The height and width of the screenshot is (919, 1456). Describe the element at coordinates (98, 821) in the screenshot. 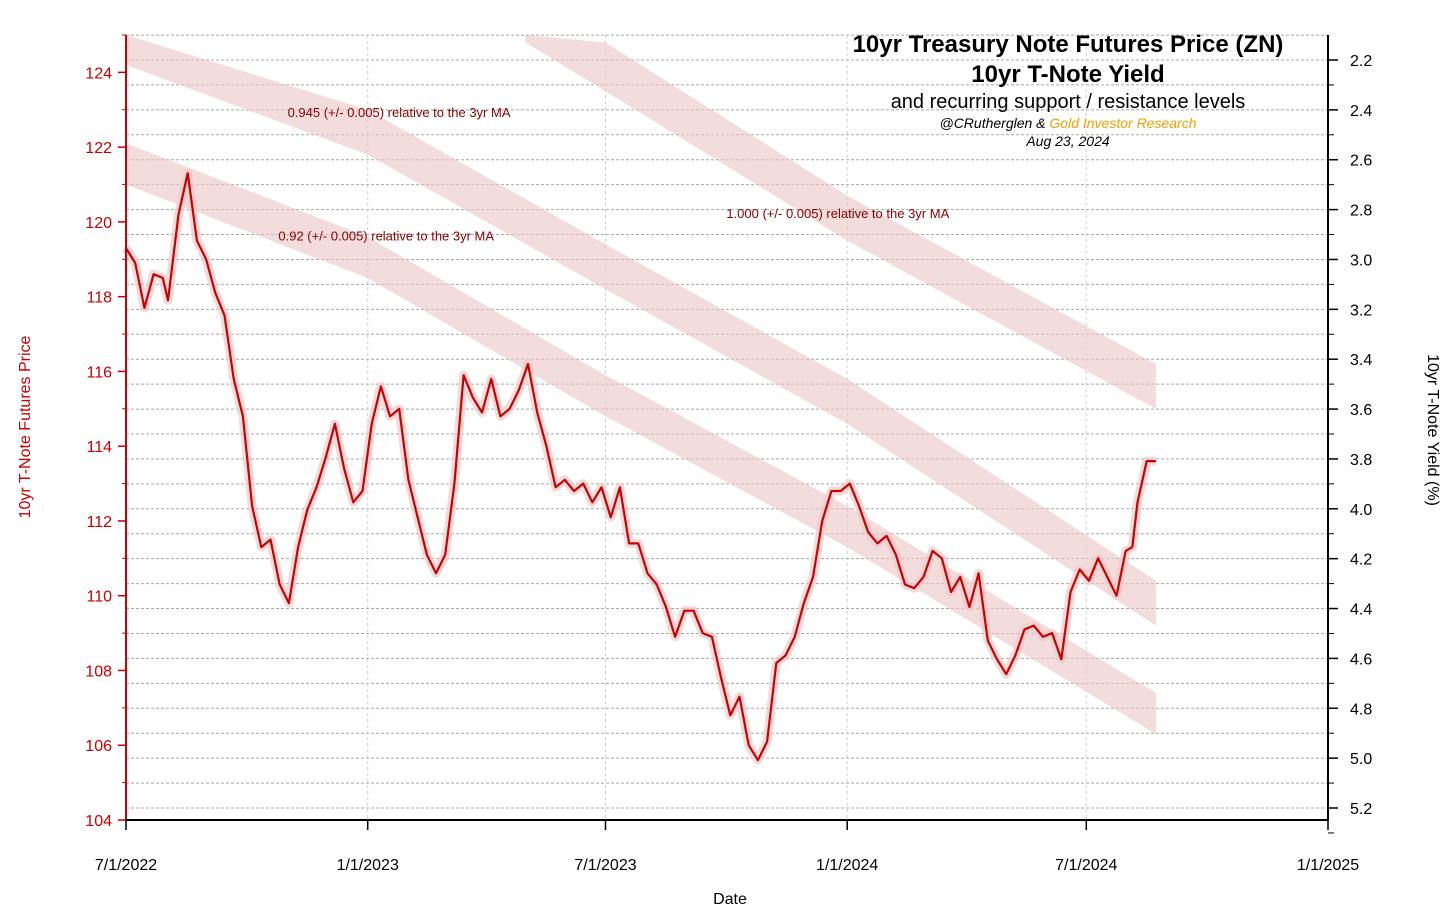

I see `left-tick-label: 104` at that location.